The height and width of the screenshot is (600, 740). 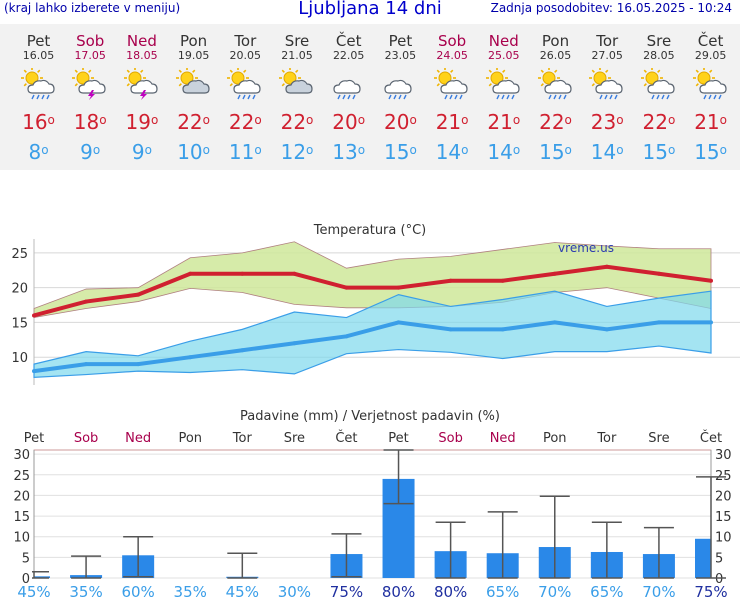 I want to click on precip-probability: 75%, so click(x=346, y=591).